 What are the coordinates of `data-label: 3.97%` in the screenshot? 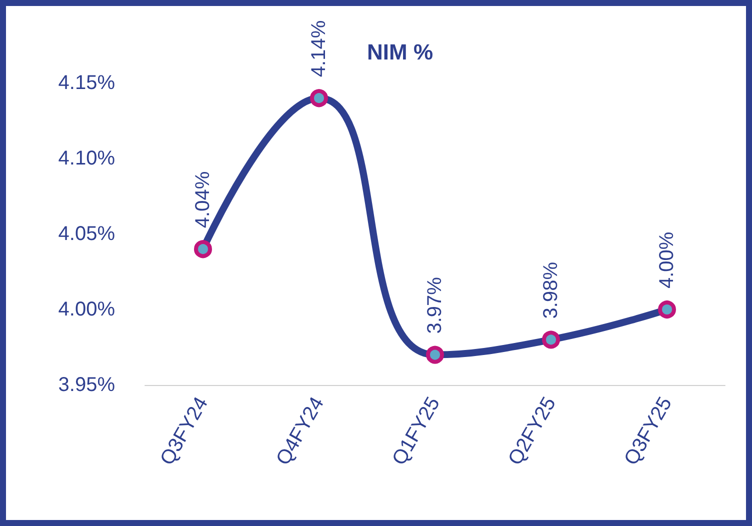 It's located at (435, 305).